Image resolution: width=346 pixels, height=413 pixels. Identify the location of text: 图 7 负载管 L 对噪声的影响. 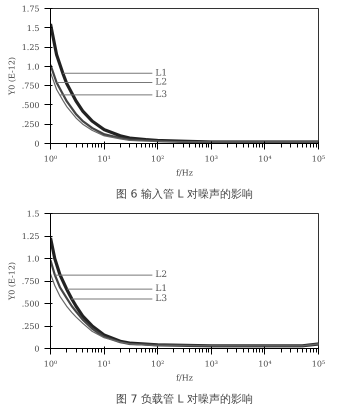
(185, 399).